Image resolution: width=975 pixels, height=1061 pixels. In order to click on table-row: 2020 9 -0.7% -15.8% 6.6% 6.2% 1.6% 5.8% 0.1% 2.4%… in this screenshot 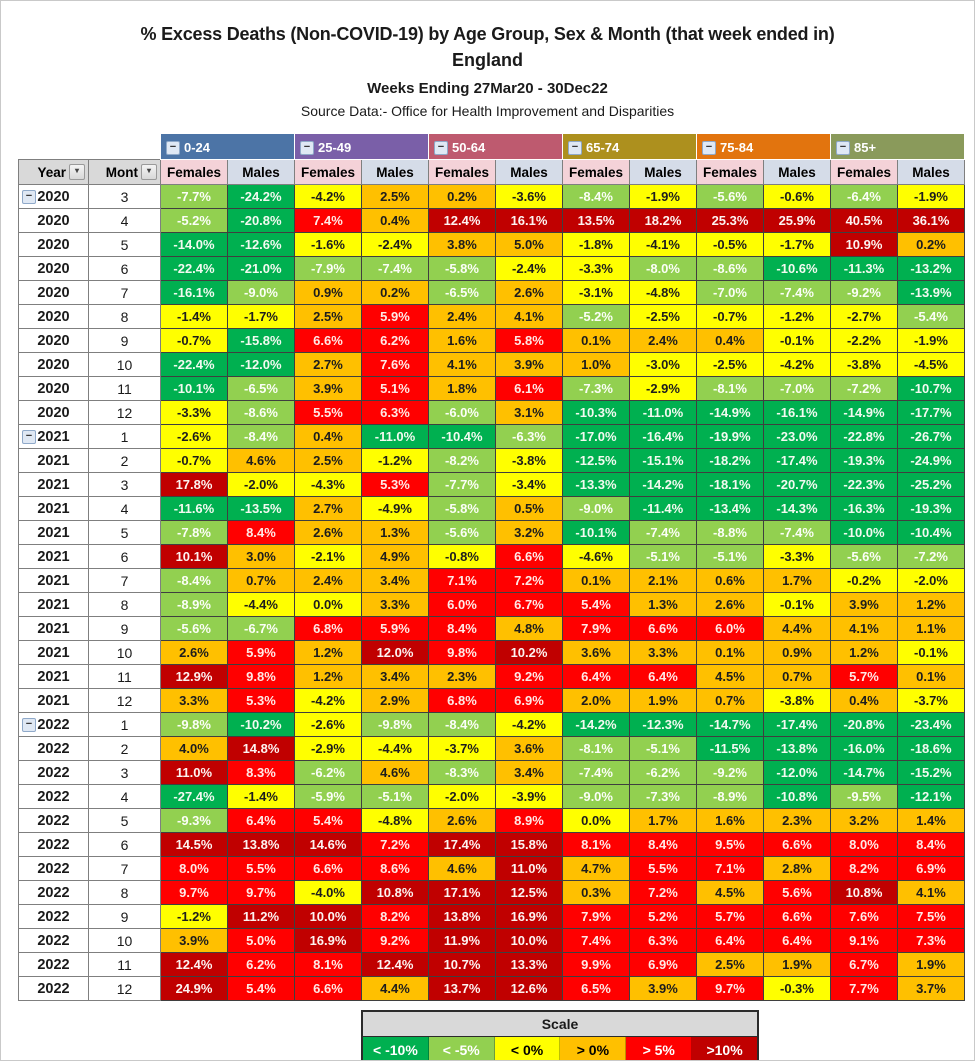, I will do `click(491, 341)`.